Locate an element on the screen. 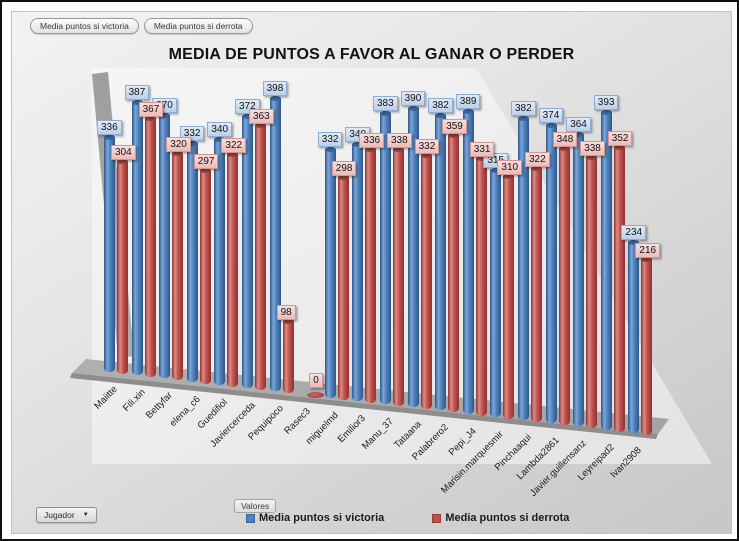  bar-derrota-11-cap is located at coordinates (426, 155).